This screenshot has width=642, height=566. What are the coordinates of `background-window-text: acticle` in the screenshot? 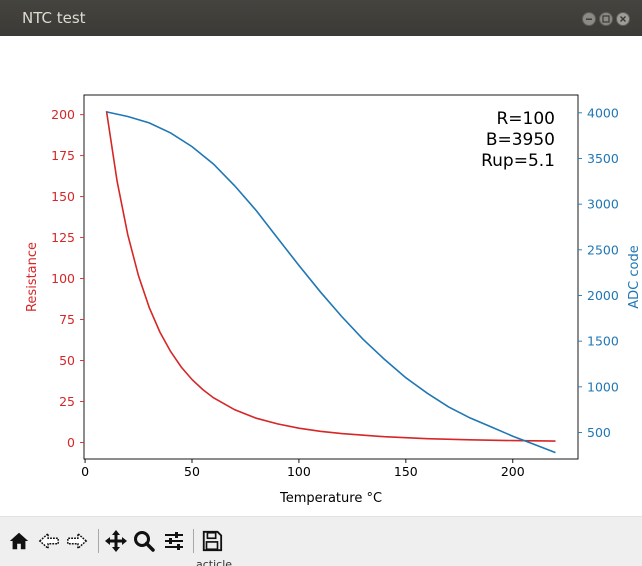 It's located at (256, 563).